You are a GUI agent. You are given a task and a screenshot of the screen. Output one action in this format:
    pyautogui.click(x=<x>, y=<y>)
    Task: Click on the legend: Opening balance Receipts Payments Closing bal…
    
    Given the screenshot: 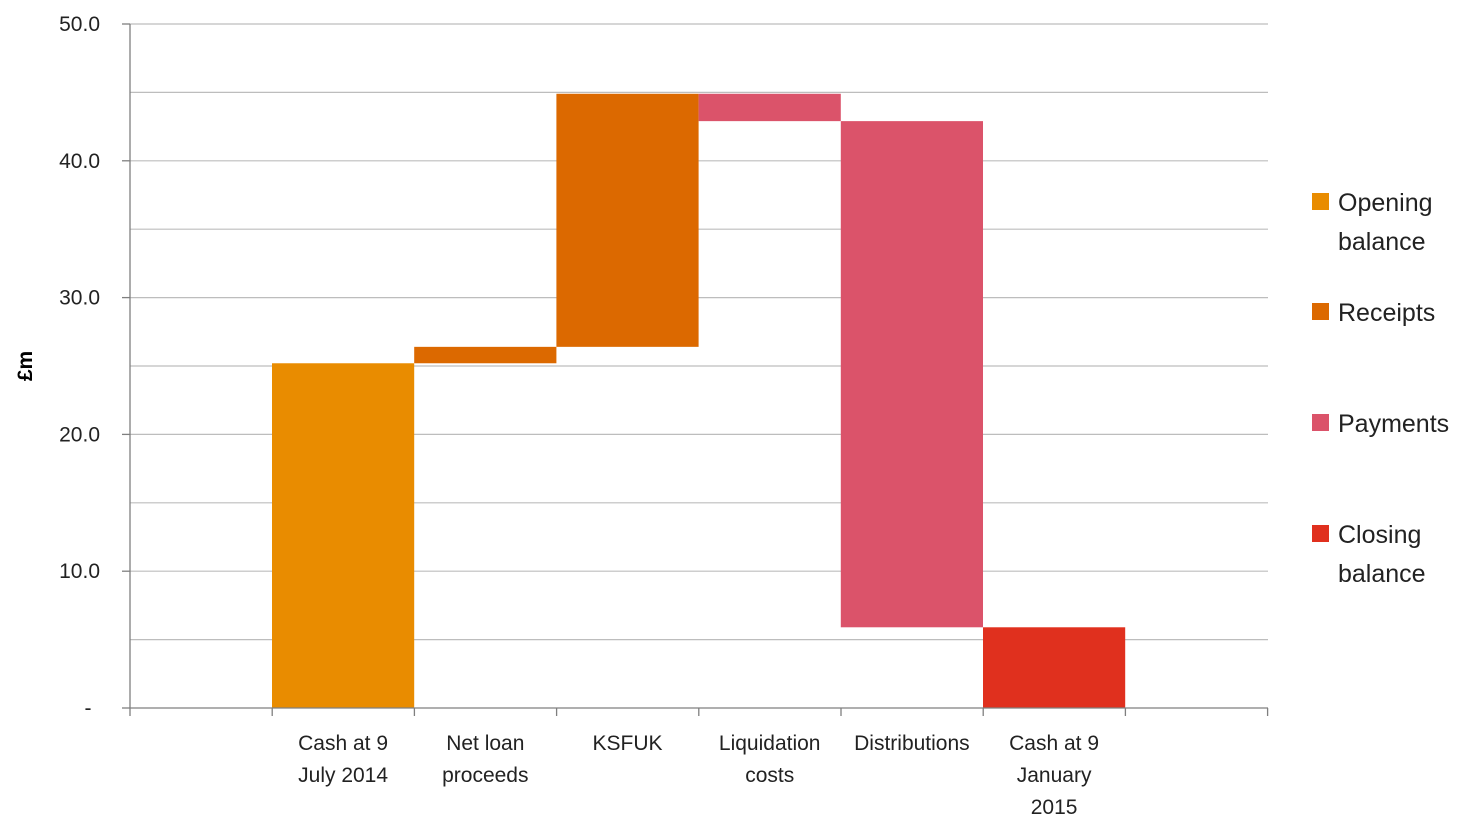 What is the action you would take?
    pyautogui.click(x=1380, y=388)
    